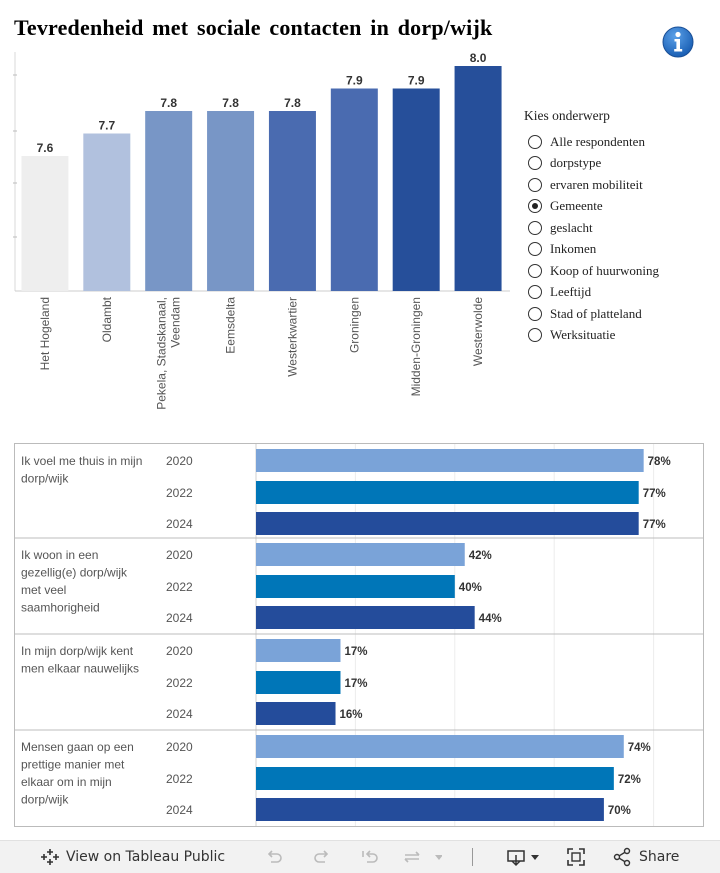 The height and width of the screenshot is (873, 720). What do you see at coordinates (573, 249) in the screenshot?
I see `topic-option-label: Inkomen` at bounding box center [573, 249].